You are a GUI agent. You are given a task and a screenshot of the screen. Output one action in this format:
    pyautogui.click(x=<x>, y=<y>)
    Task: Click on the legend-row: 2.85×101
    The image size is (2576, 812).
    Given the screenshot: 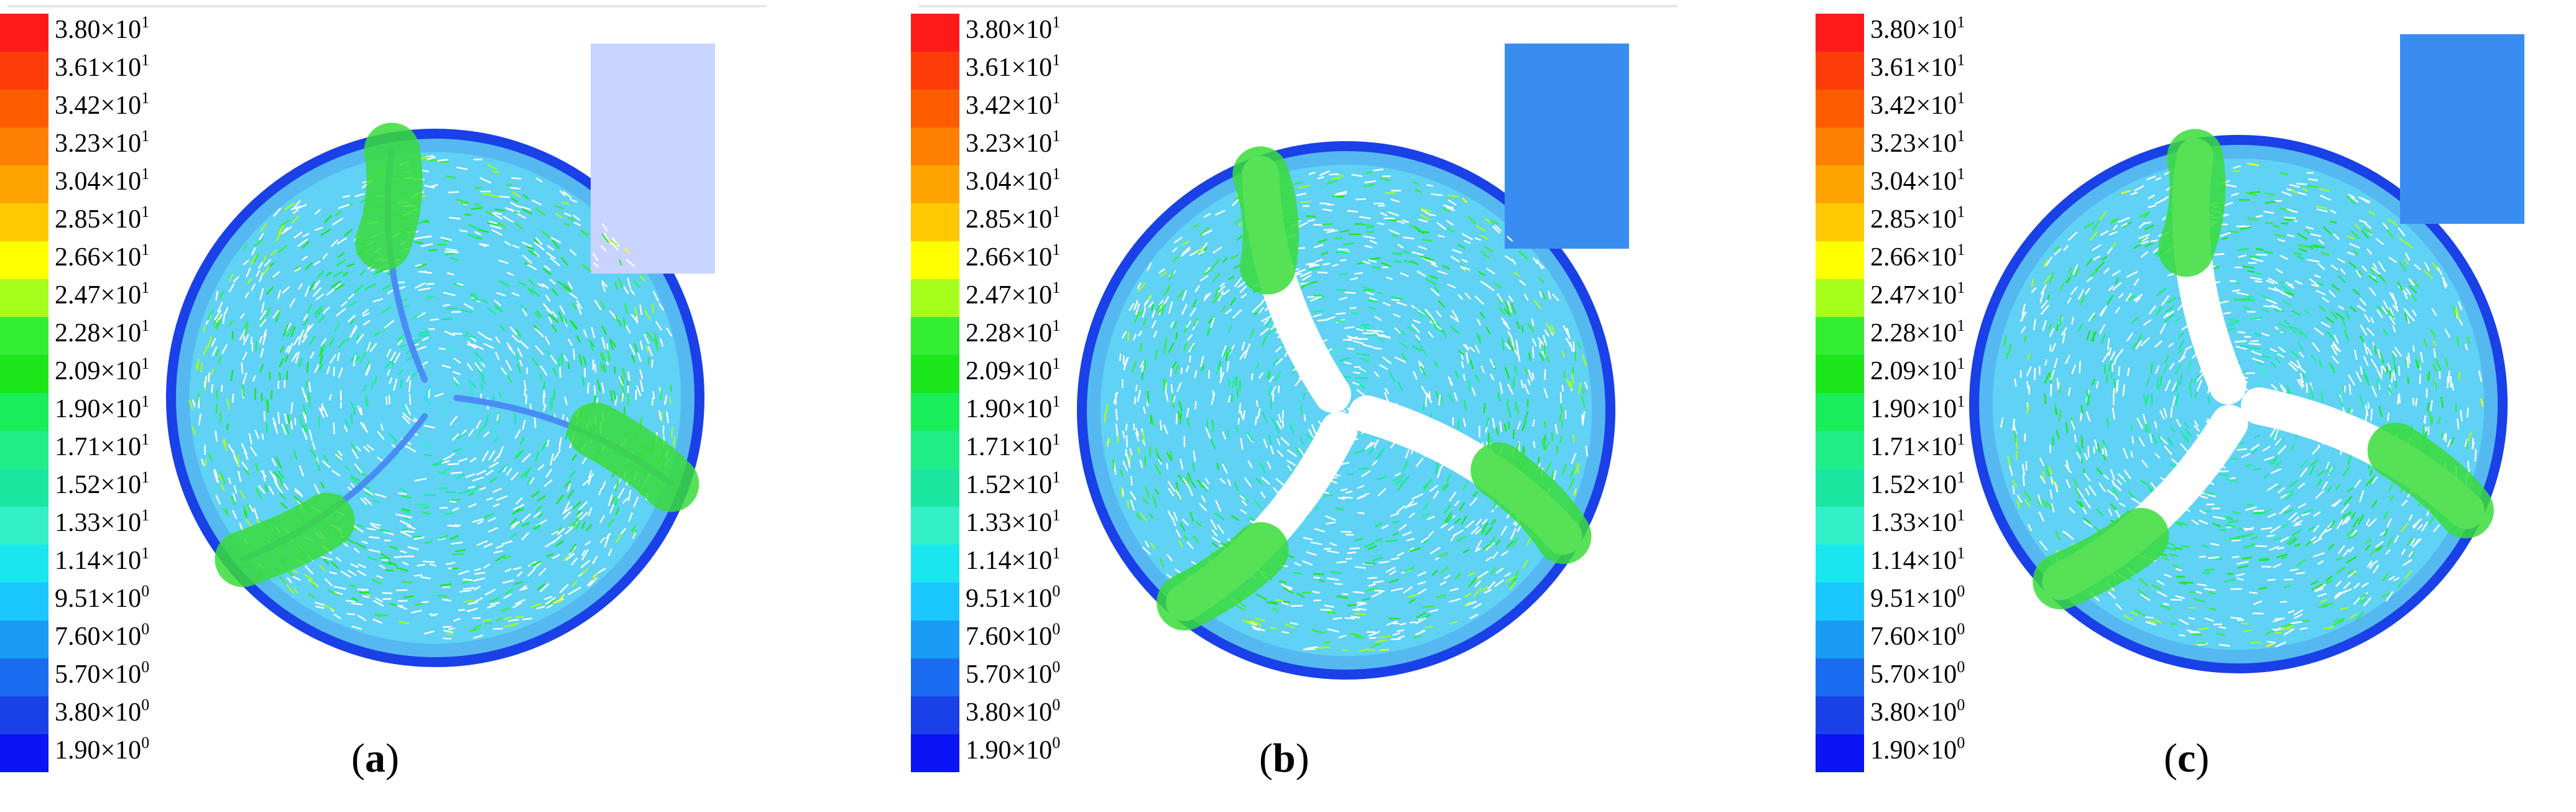 What is the action you would take?
    pyautogui.click(x=133, y=222)
    